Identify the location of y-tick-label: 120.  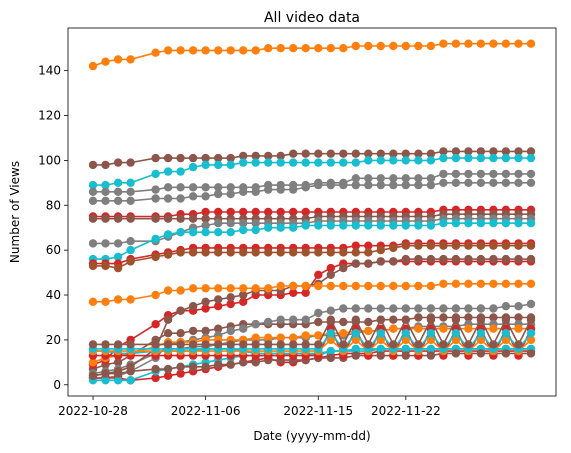
(49, 116).